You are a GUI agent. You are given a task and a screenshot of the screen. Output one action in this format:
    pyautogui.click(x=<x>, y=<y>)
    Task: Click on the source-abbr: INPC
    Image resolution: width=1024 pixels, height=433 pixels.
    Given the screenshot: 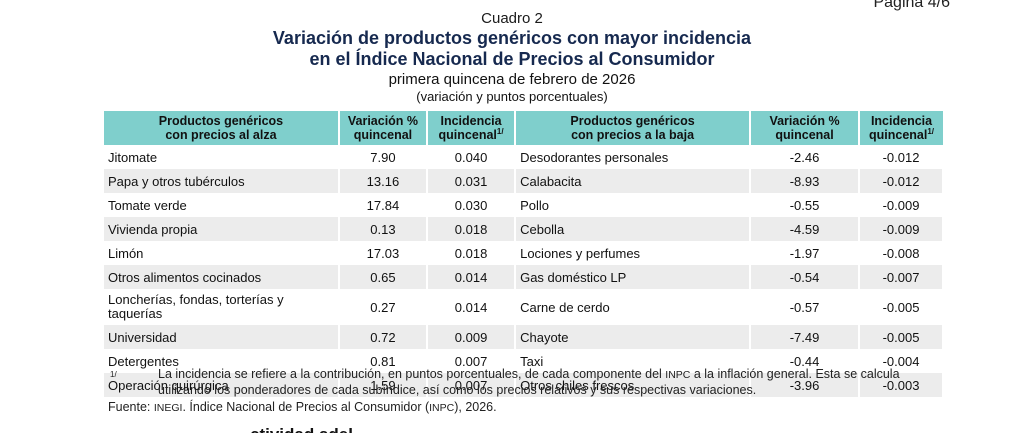 What is the action you would take?
    pyautogui.click(x=442, y=408)
    